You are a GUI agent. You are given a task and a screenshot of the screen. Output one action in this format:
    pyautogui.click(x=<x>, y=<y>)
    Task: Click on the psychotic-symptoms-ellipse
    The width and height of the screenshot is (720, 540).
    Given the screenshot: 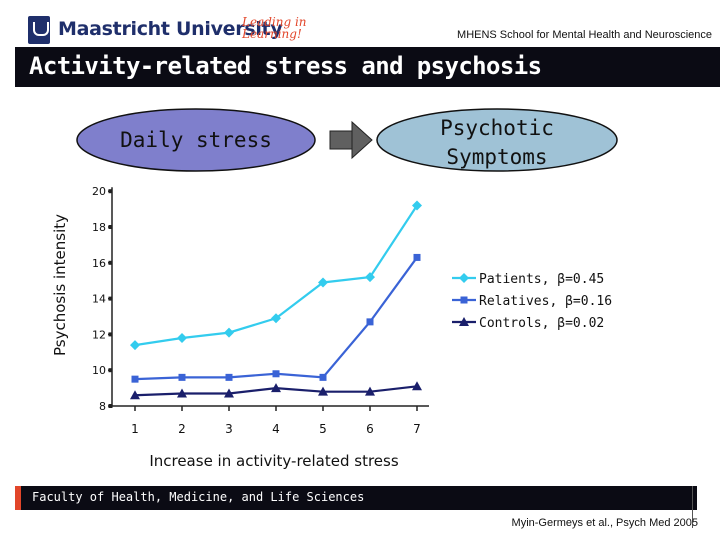 What is the action you would take?
    pyautogui.click(x=497, y=140)
    